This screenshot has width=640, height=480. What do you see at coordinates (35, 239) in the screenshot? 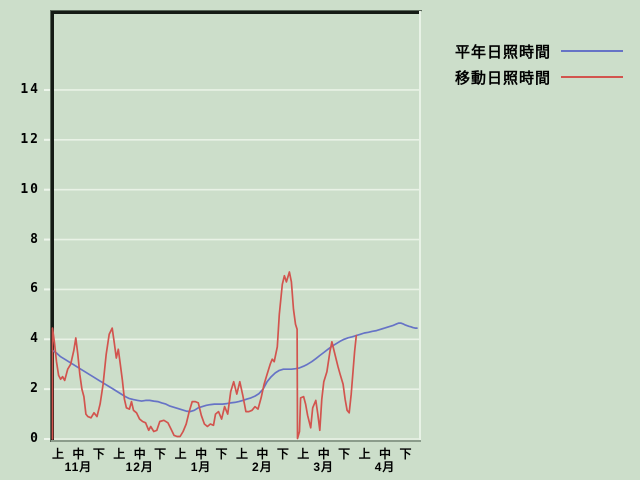
I see `y-axis-tick-label: 8` at bounding box center [35, 239].